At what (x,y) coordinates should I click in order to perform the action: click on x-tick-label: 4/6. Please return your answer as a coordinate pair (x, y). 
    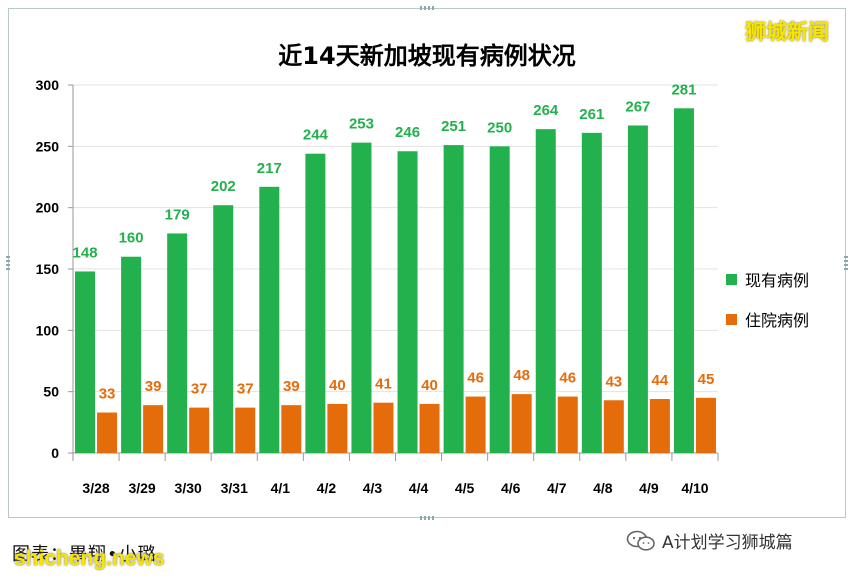
    Looking at the image, I should click on (511, 488).